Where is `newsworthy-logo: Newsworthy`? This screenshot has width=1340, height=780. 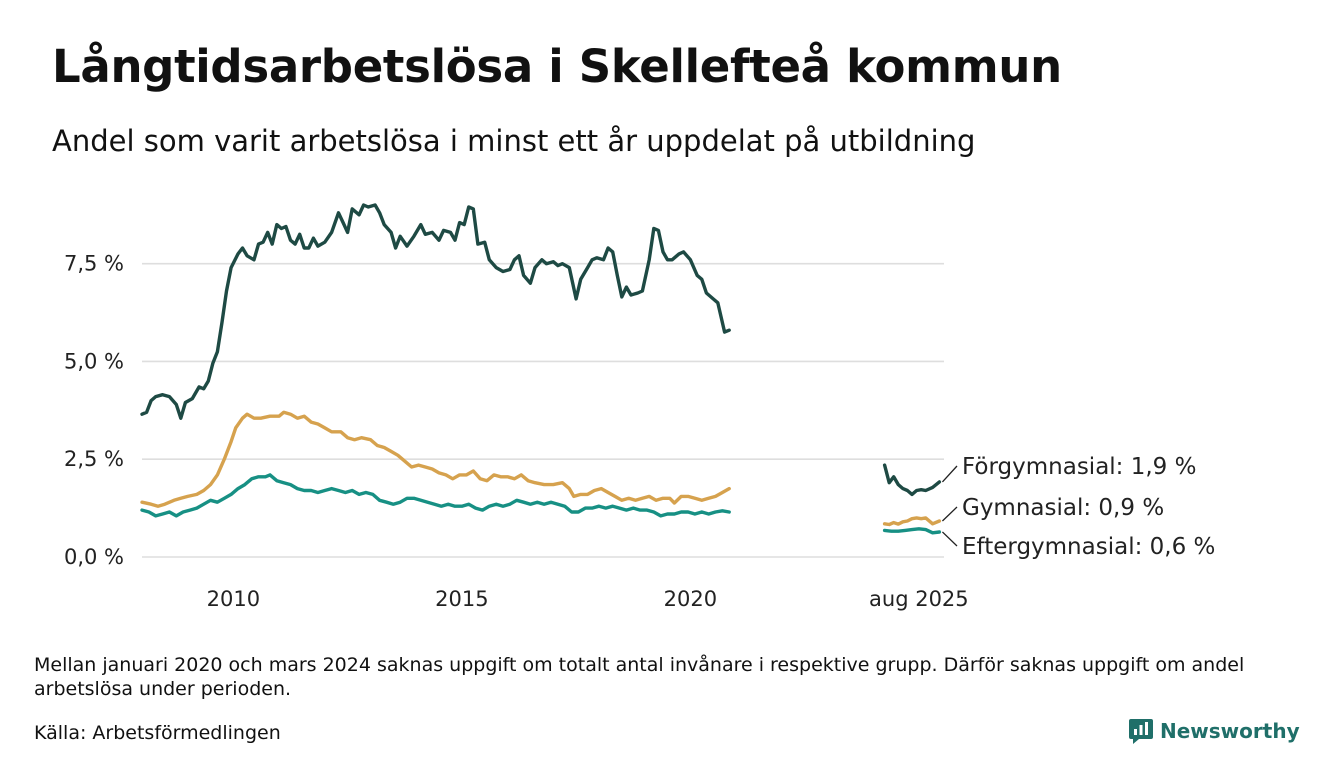 newsworthy-logo: Newsworthy is located at coordinates (1214, 731).